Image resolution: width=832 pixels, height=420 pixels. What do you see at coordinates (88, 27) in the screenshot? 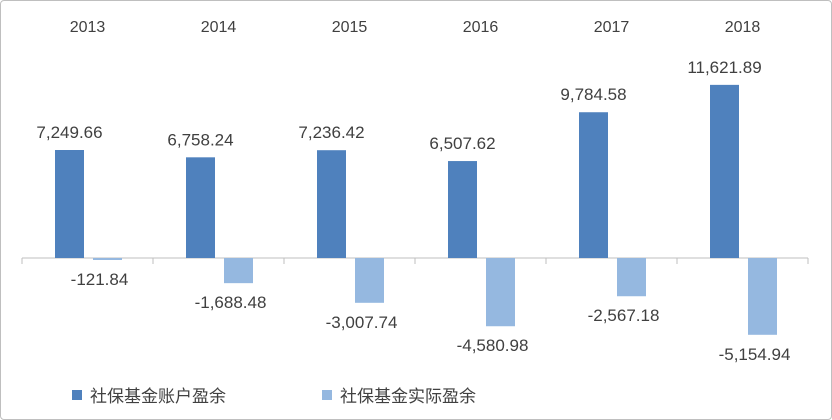
I see `category-label: 2013` at bounding box center [88, 27].